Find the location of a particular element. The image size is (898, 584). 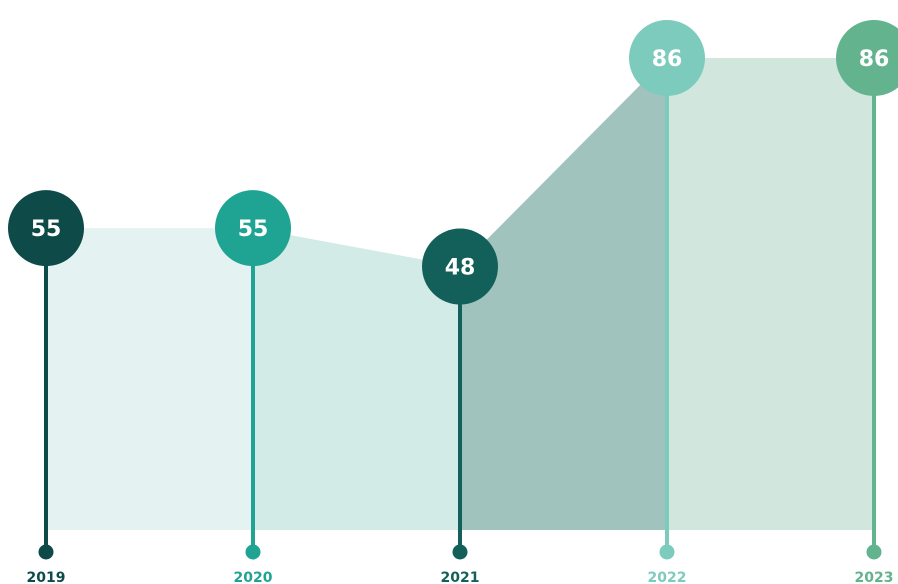

base-dot-2023 is located at coordinates (874, 552).